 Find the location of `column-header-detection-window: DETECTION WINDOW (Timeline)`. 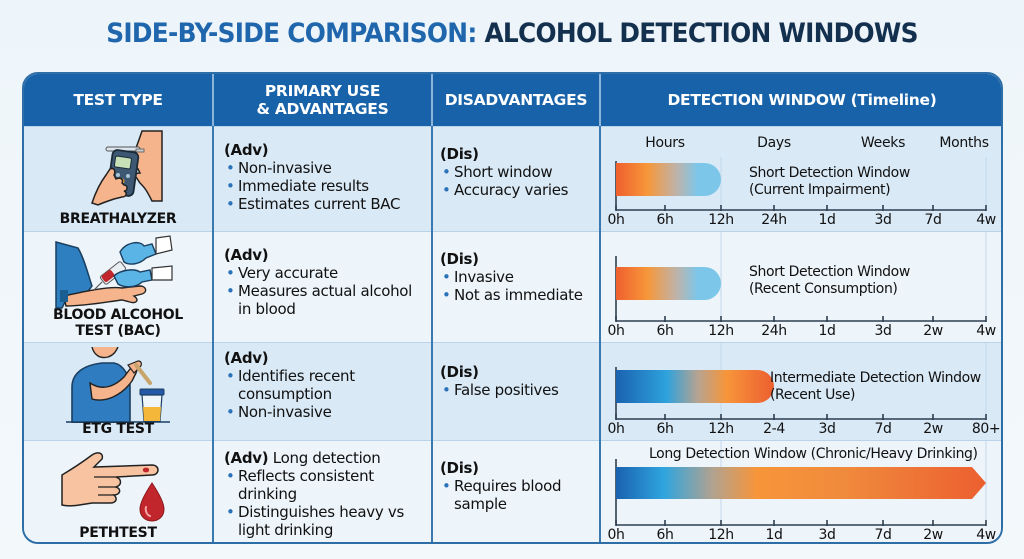

column-header-detection-window: DETECTION WINDOW (Timeline) is located at coordinates (800, 100).